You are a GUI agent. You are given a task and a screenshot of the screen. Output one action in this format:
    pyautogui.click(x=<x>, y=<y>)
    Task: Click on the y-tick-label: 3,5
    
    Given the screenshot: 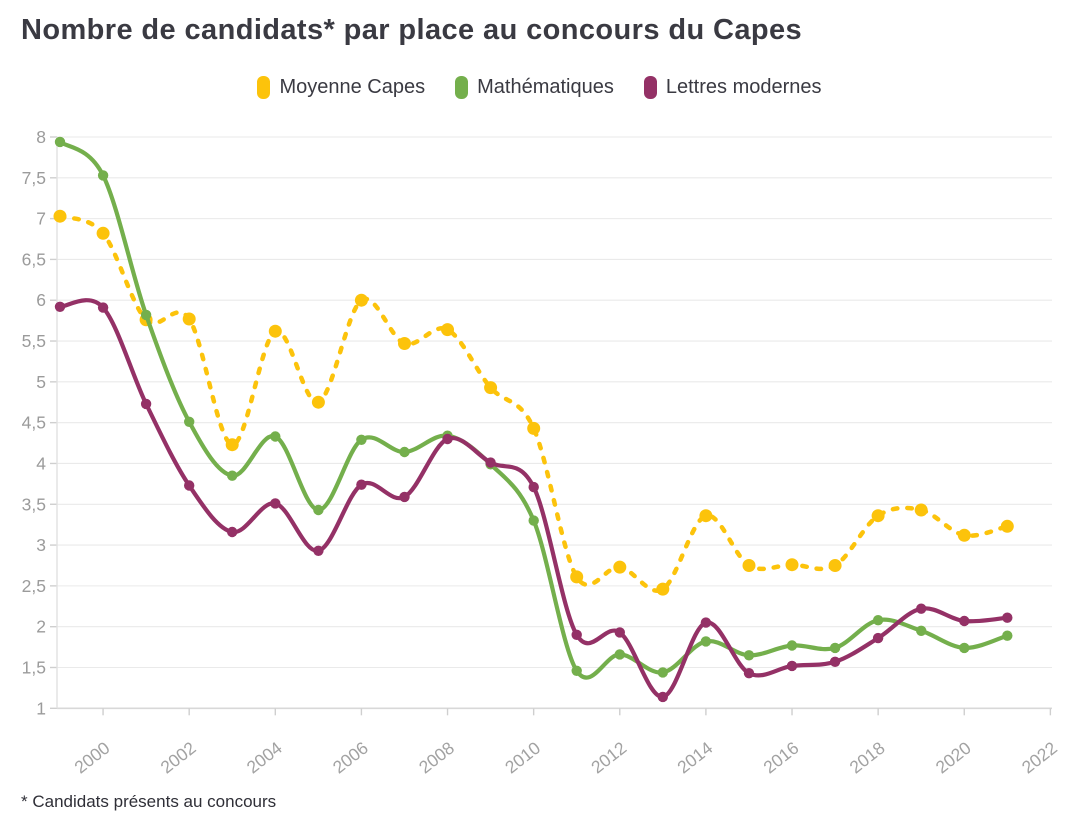 What is the action you would take?
    pyautogui.click(x=34, y=504)
    